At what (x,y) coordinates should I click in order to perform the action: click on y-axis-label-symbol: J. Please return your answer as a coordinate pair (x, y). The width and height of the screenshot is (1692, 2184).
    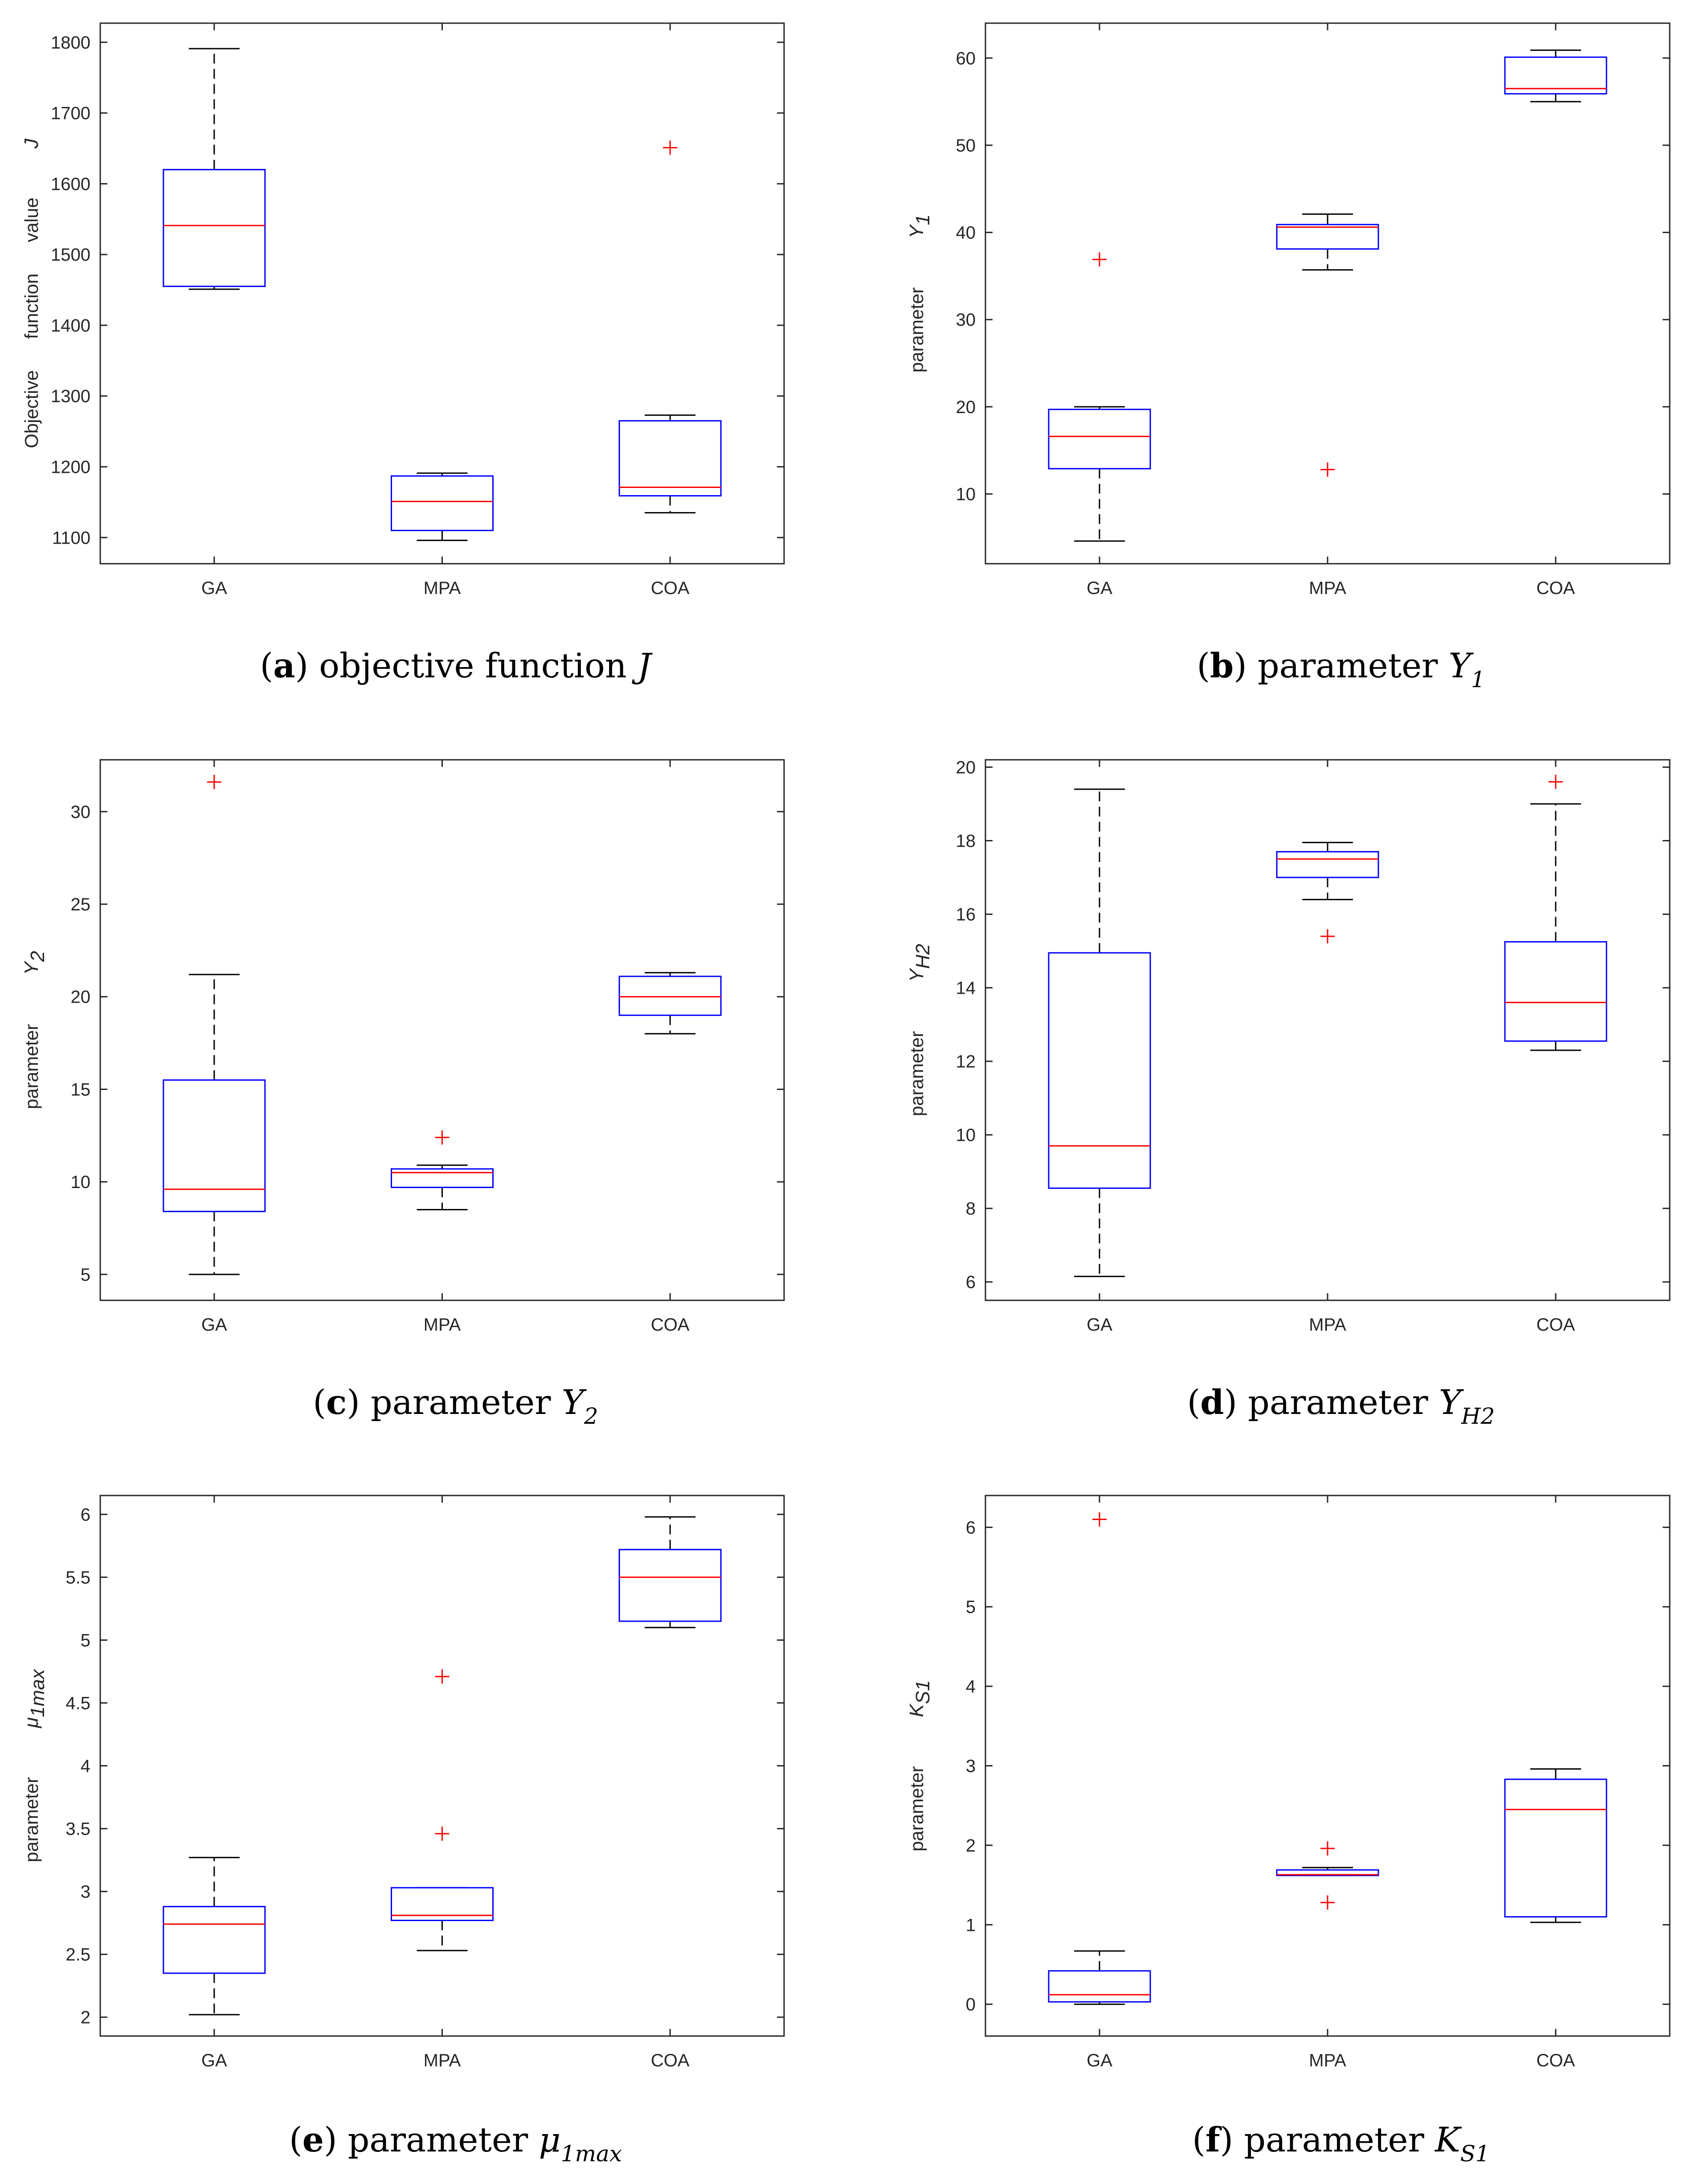
    Looking at the image, I should click on (31, 143).